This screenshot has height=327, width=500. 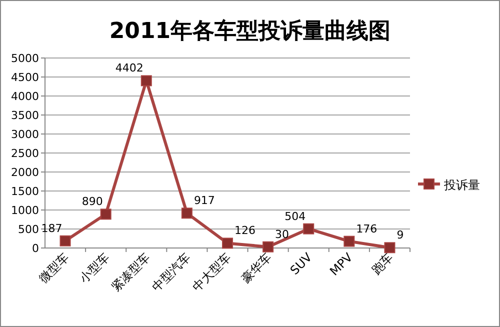 What do you see at coordinates (256, 268) in the screenshot?
I see `x-tick-label: 豪华车` at bounding box center [256, 268].